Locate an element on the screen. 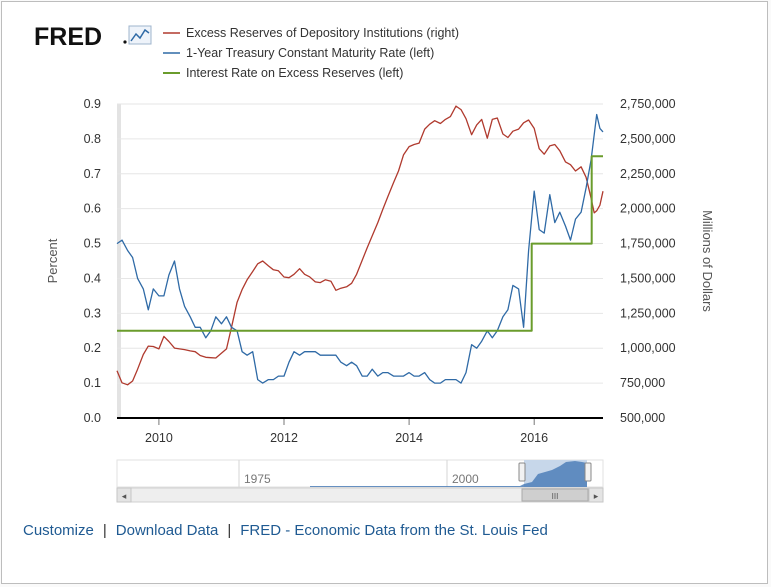 This screenshot has height=587, width=771. y-tick-label-right: 2,250,000 is located at coordinates (648, 174).